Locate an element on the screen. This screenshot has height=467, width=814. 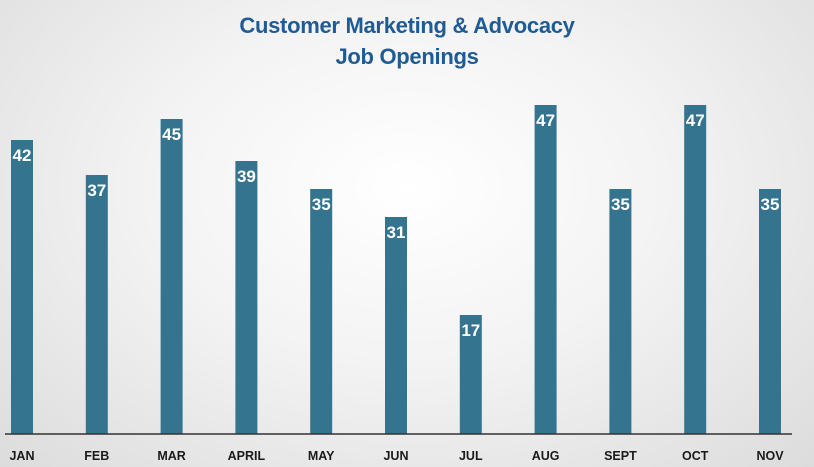
data-label-oct: 47 is located at coordinates (695, 120).